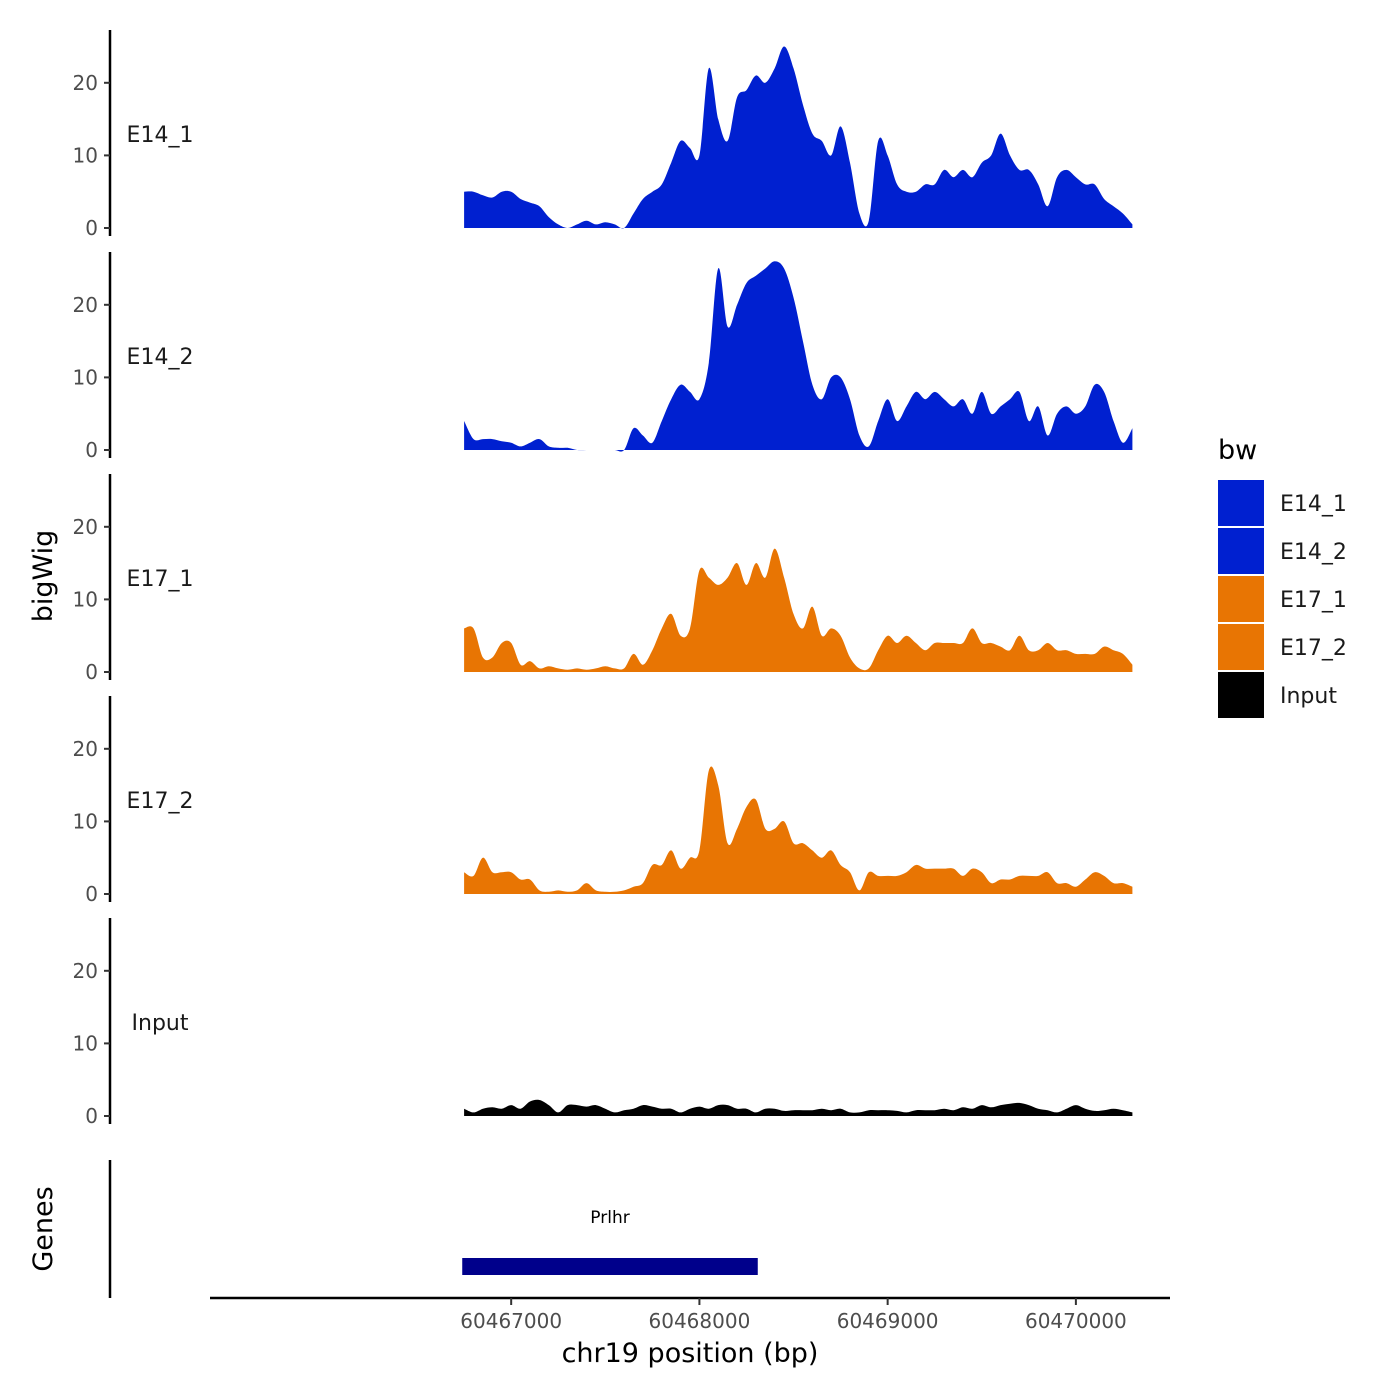  What do you see at coordinates (1313, 600) in the screenshot?
I see `legend-label: E17_1` at bounding box center [1313, 600].